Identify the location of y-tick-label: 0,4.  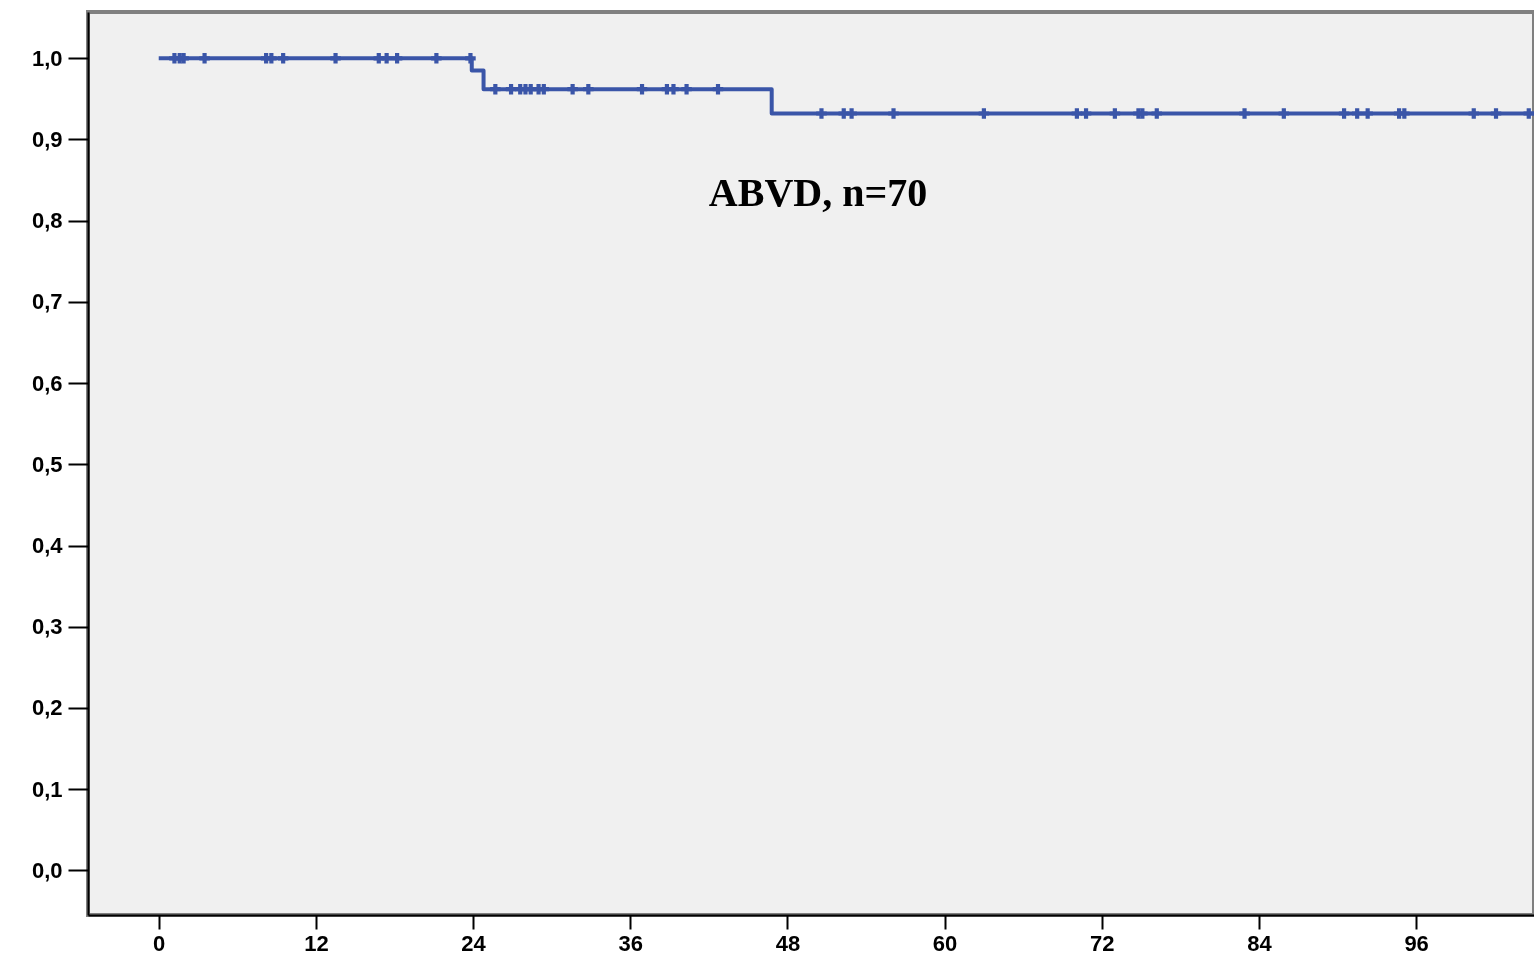
(47, 546).